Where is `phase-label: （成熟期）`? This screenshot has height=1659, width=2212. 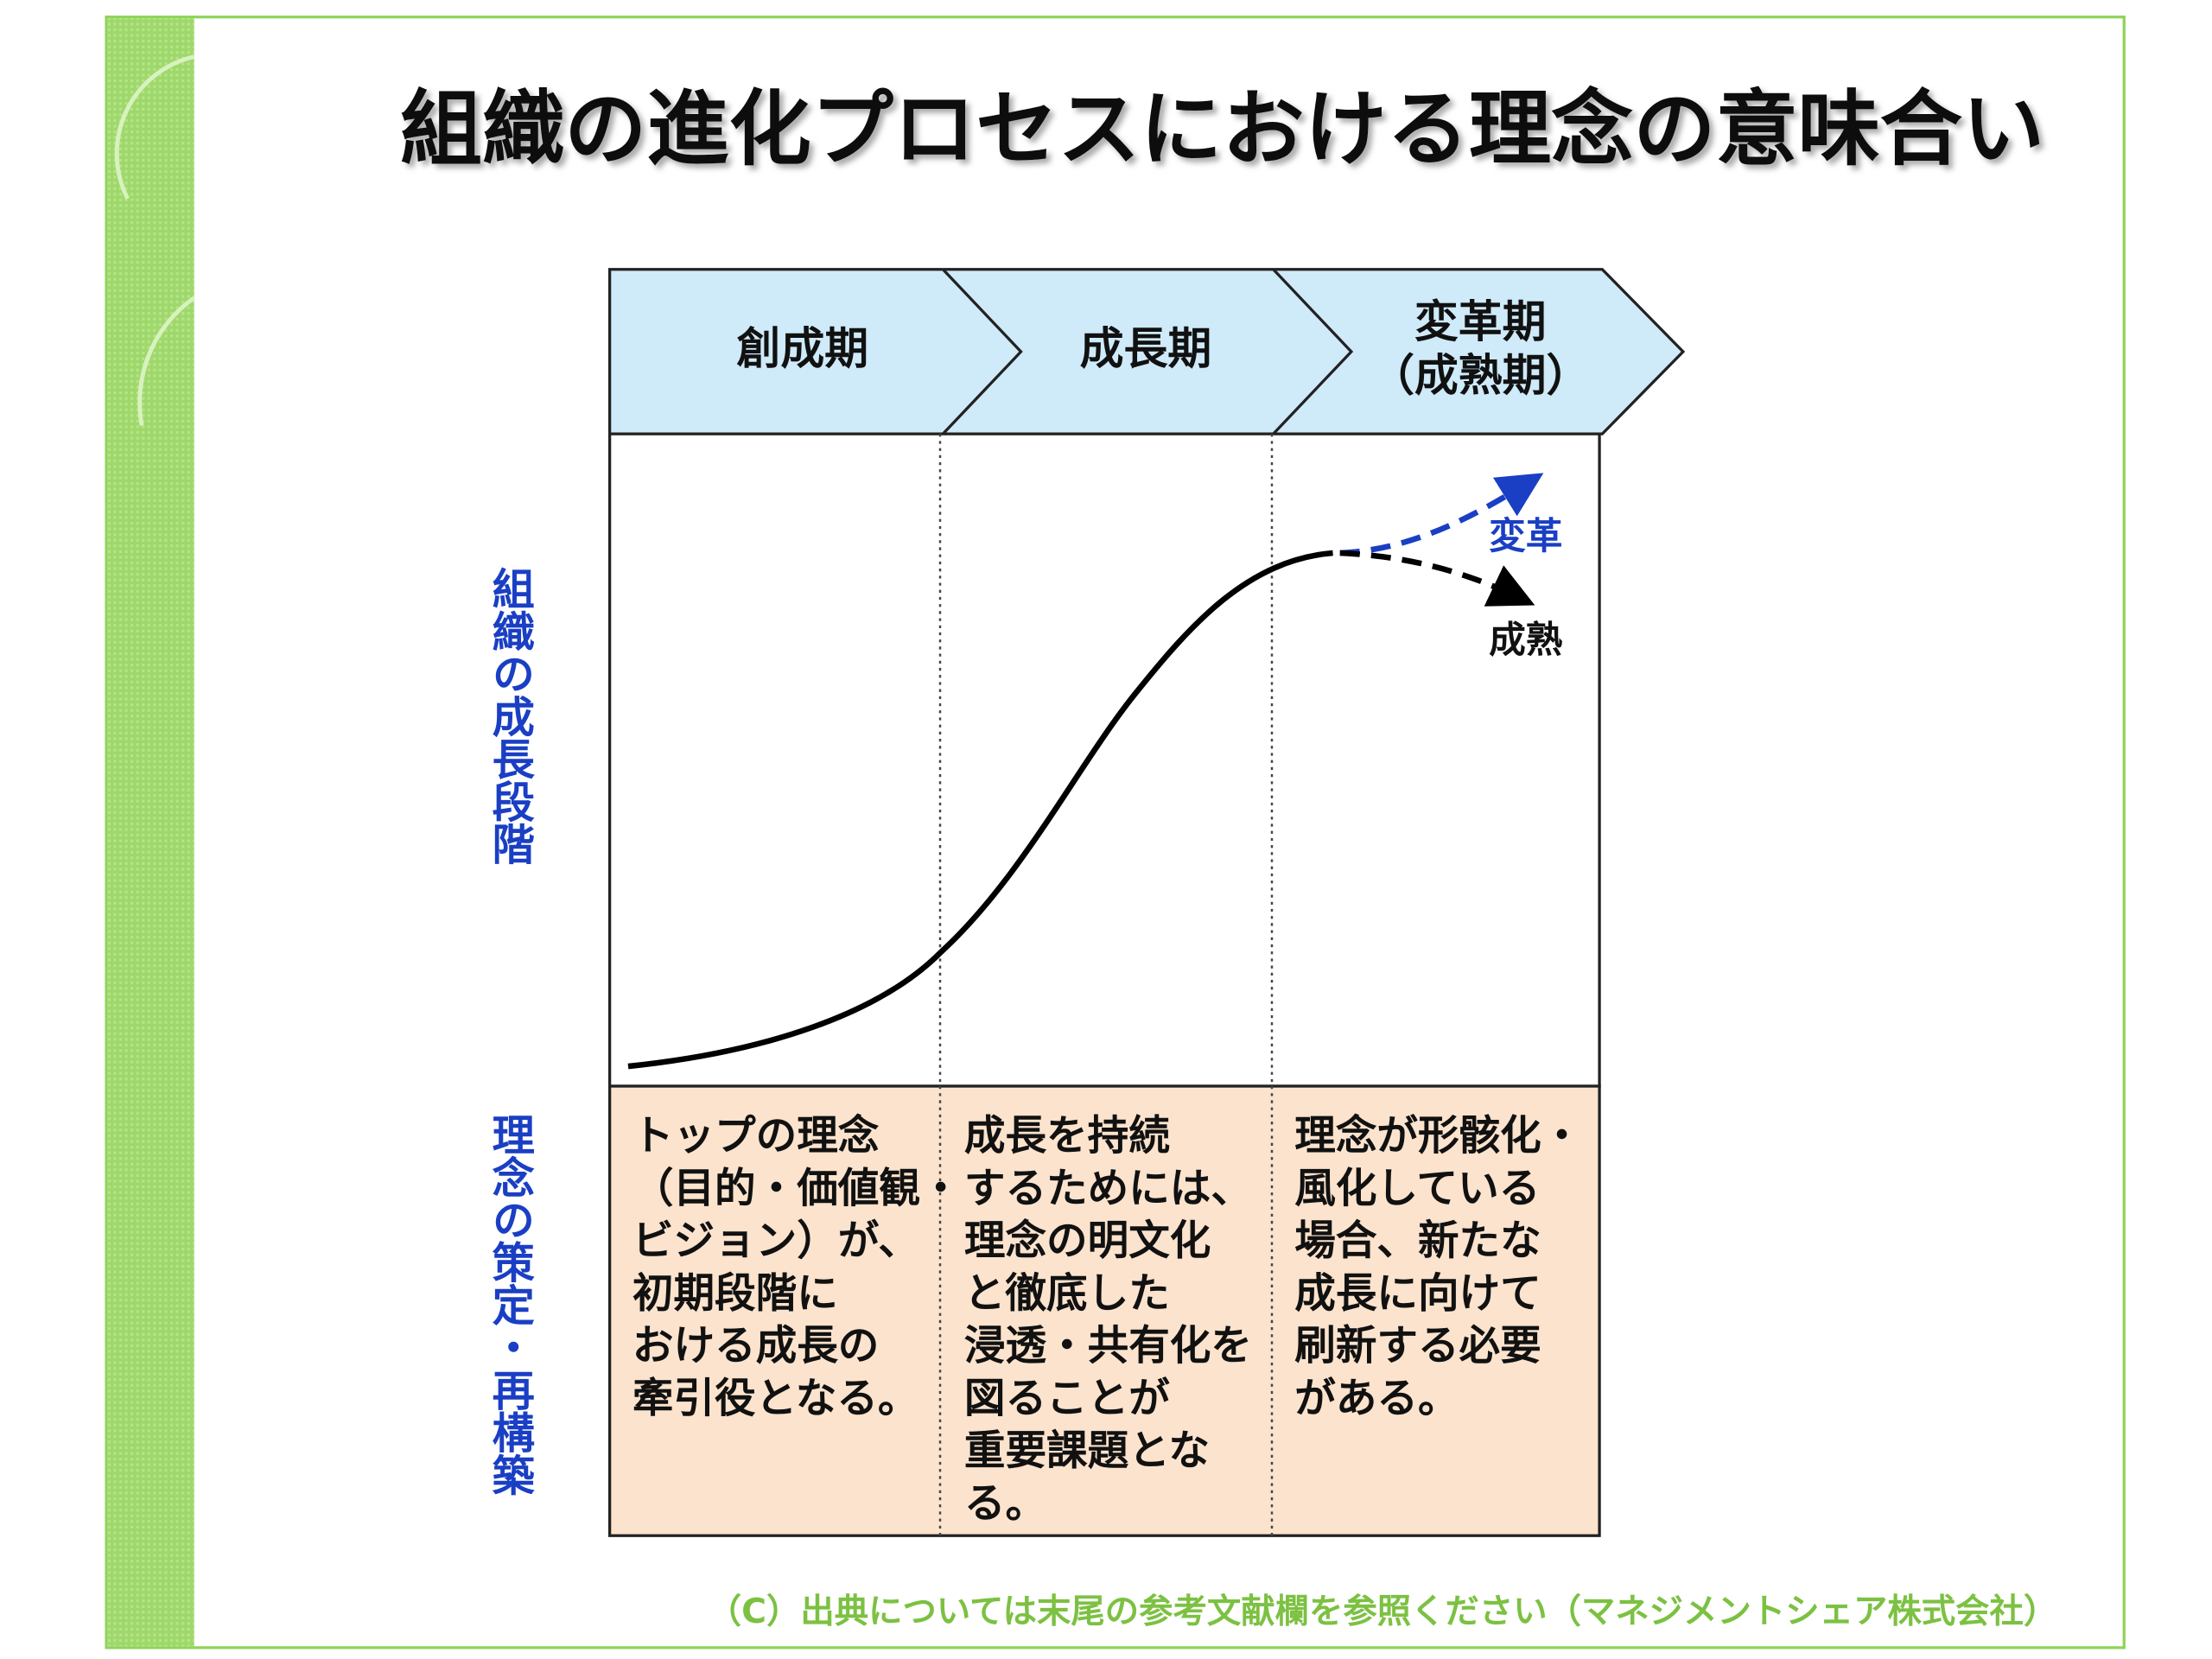 phase-label: （成熟期） is located at coordinates (1480, 375).